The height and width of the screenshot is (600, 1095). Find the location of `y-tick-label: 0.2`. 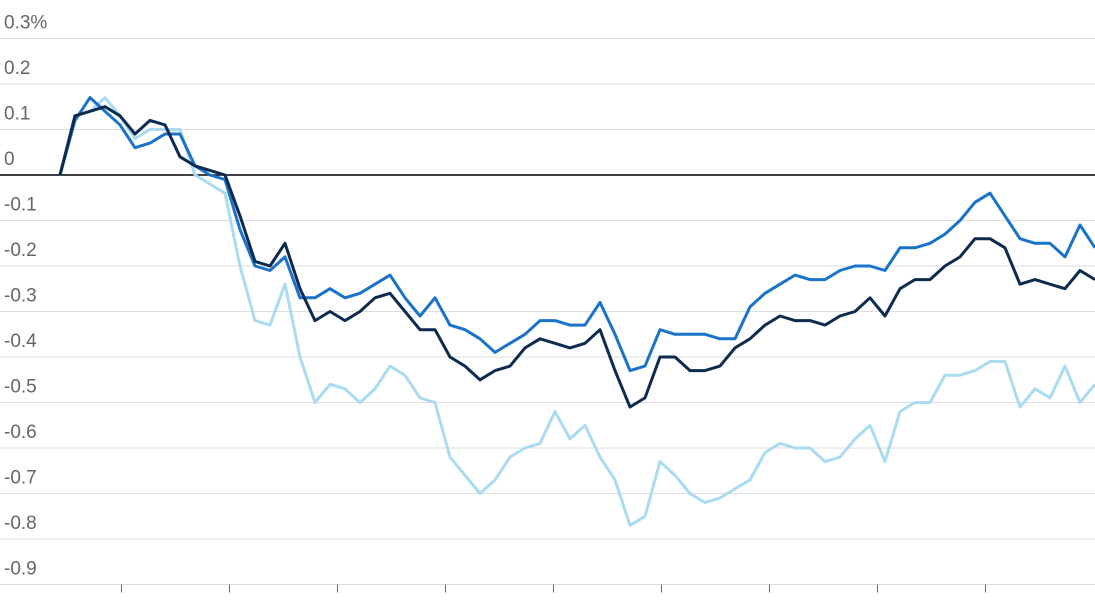

y-tick-label: 0.2 is located at coordinates (17, 68).